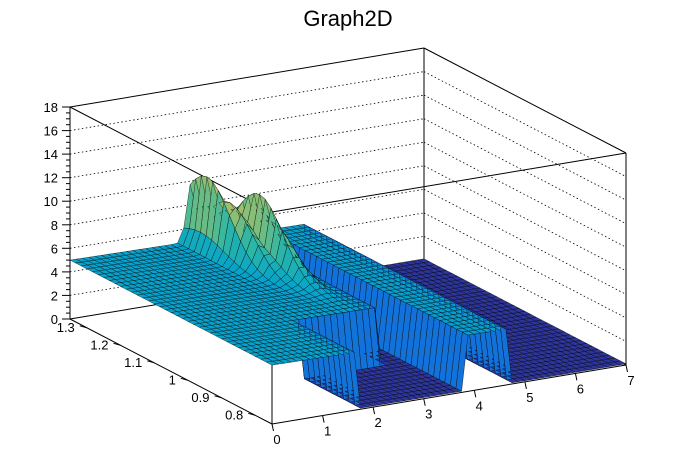 Image resolution: width=696 pixels, height=472 pixels. I want to click on x-tick-label: 1, so click(327, 431).